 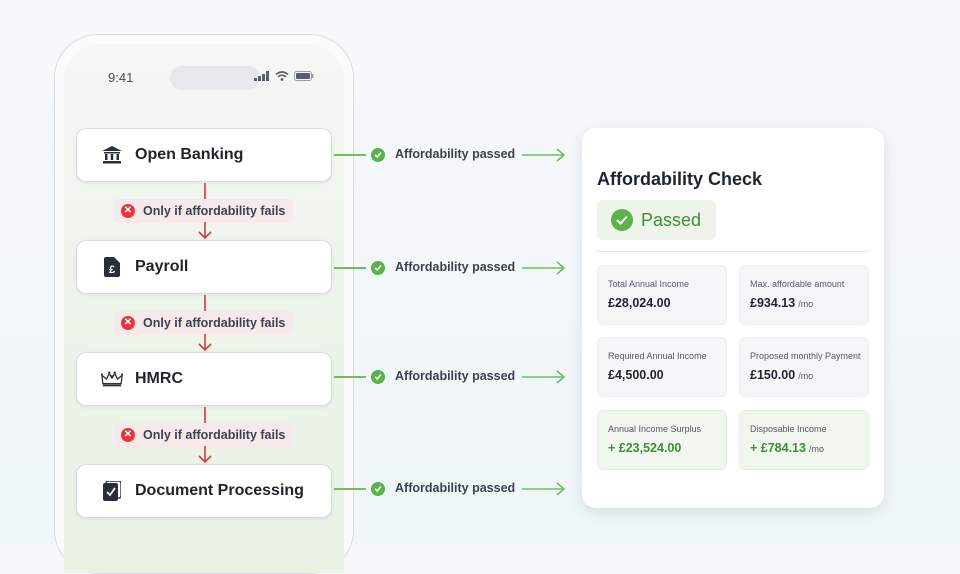 I want to click on metric-required-annual-income: Required Annual Income £4,500.00, so click(x=662, y=367).